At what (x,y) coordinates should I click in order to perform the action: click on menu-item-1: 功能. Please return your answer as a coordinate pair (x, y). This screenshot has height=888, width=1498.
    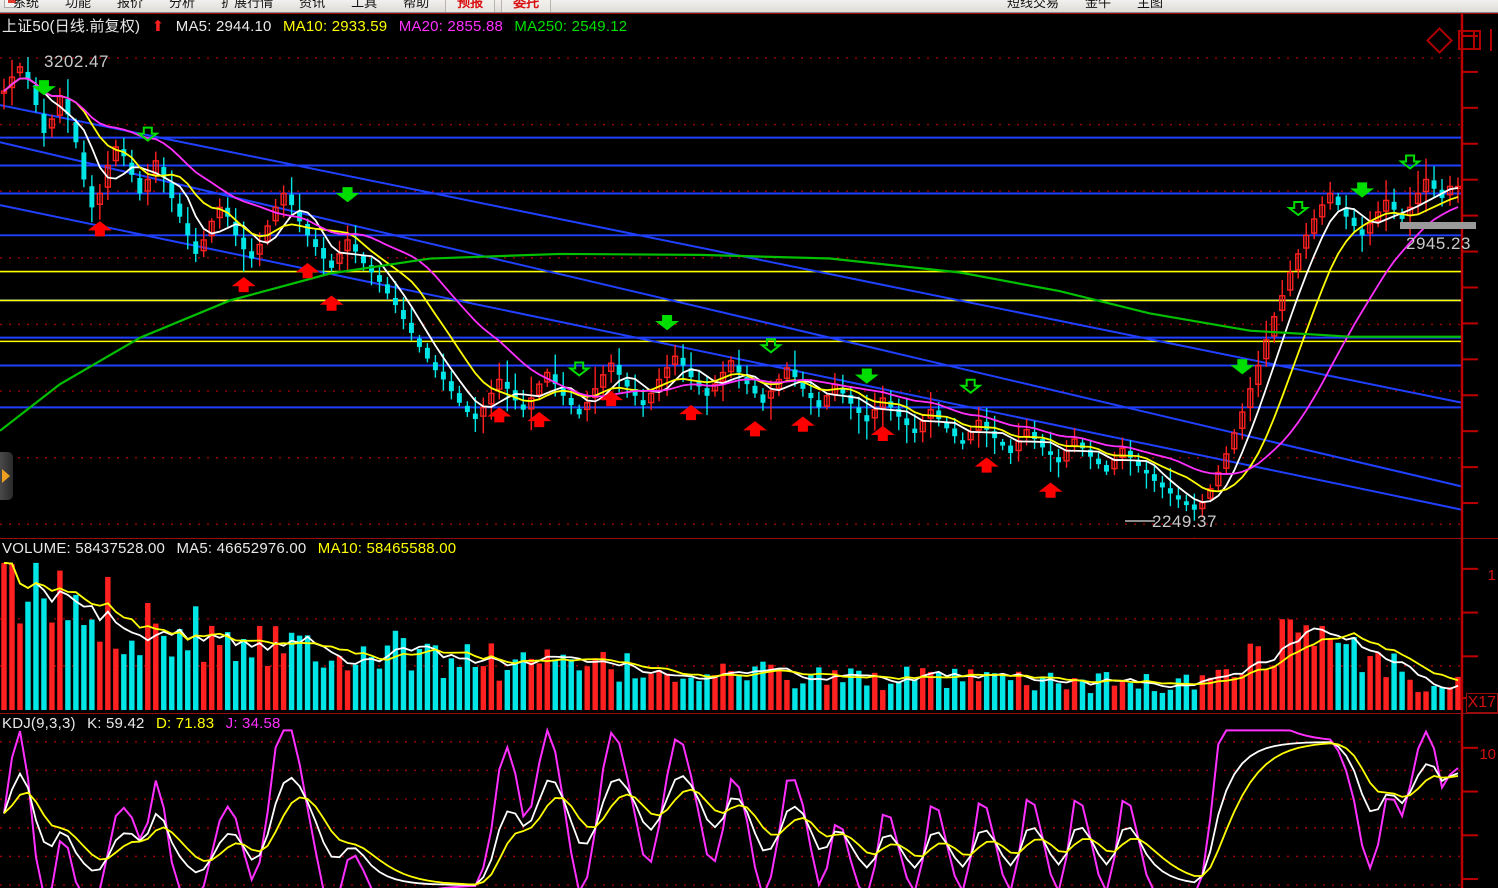
    Looking at the image, I should click on (78, 5).